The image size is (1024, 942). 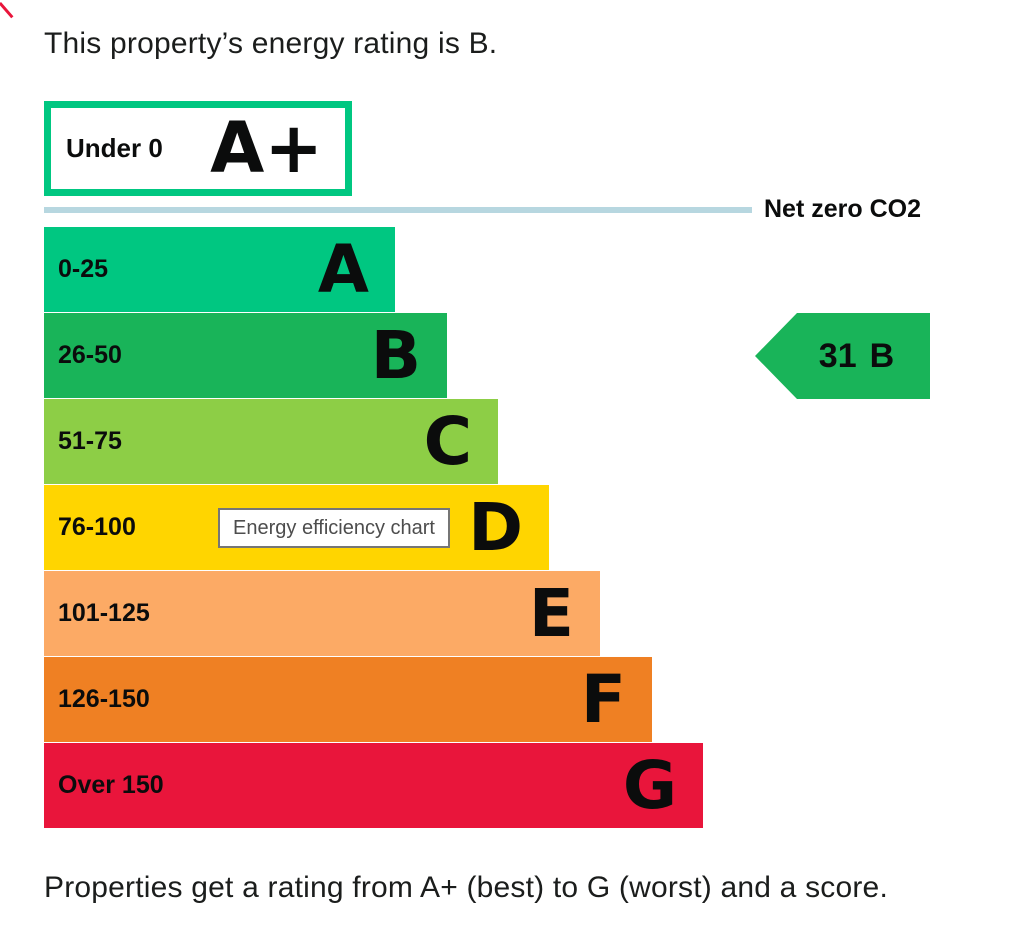 I want to click on band-g-range: Over 150, so click(x=111, y=785).